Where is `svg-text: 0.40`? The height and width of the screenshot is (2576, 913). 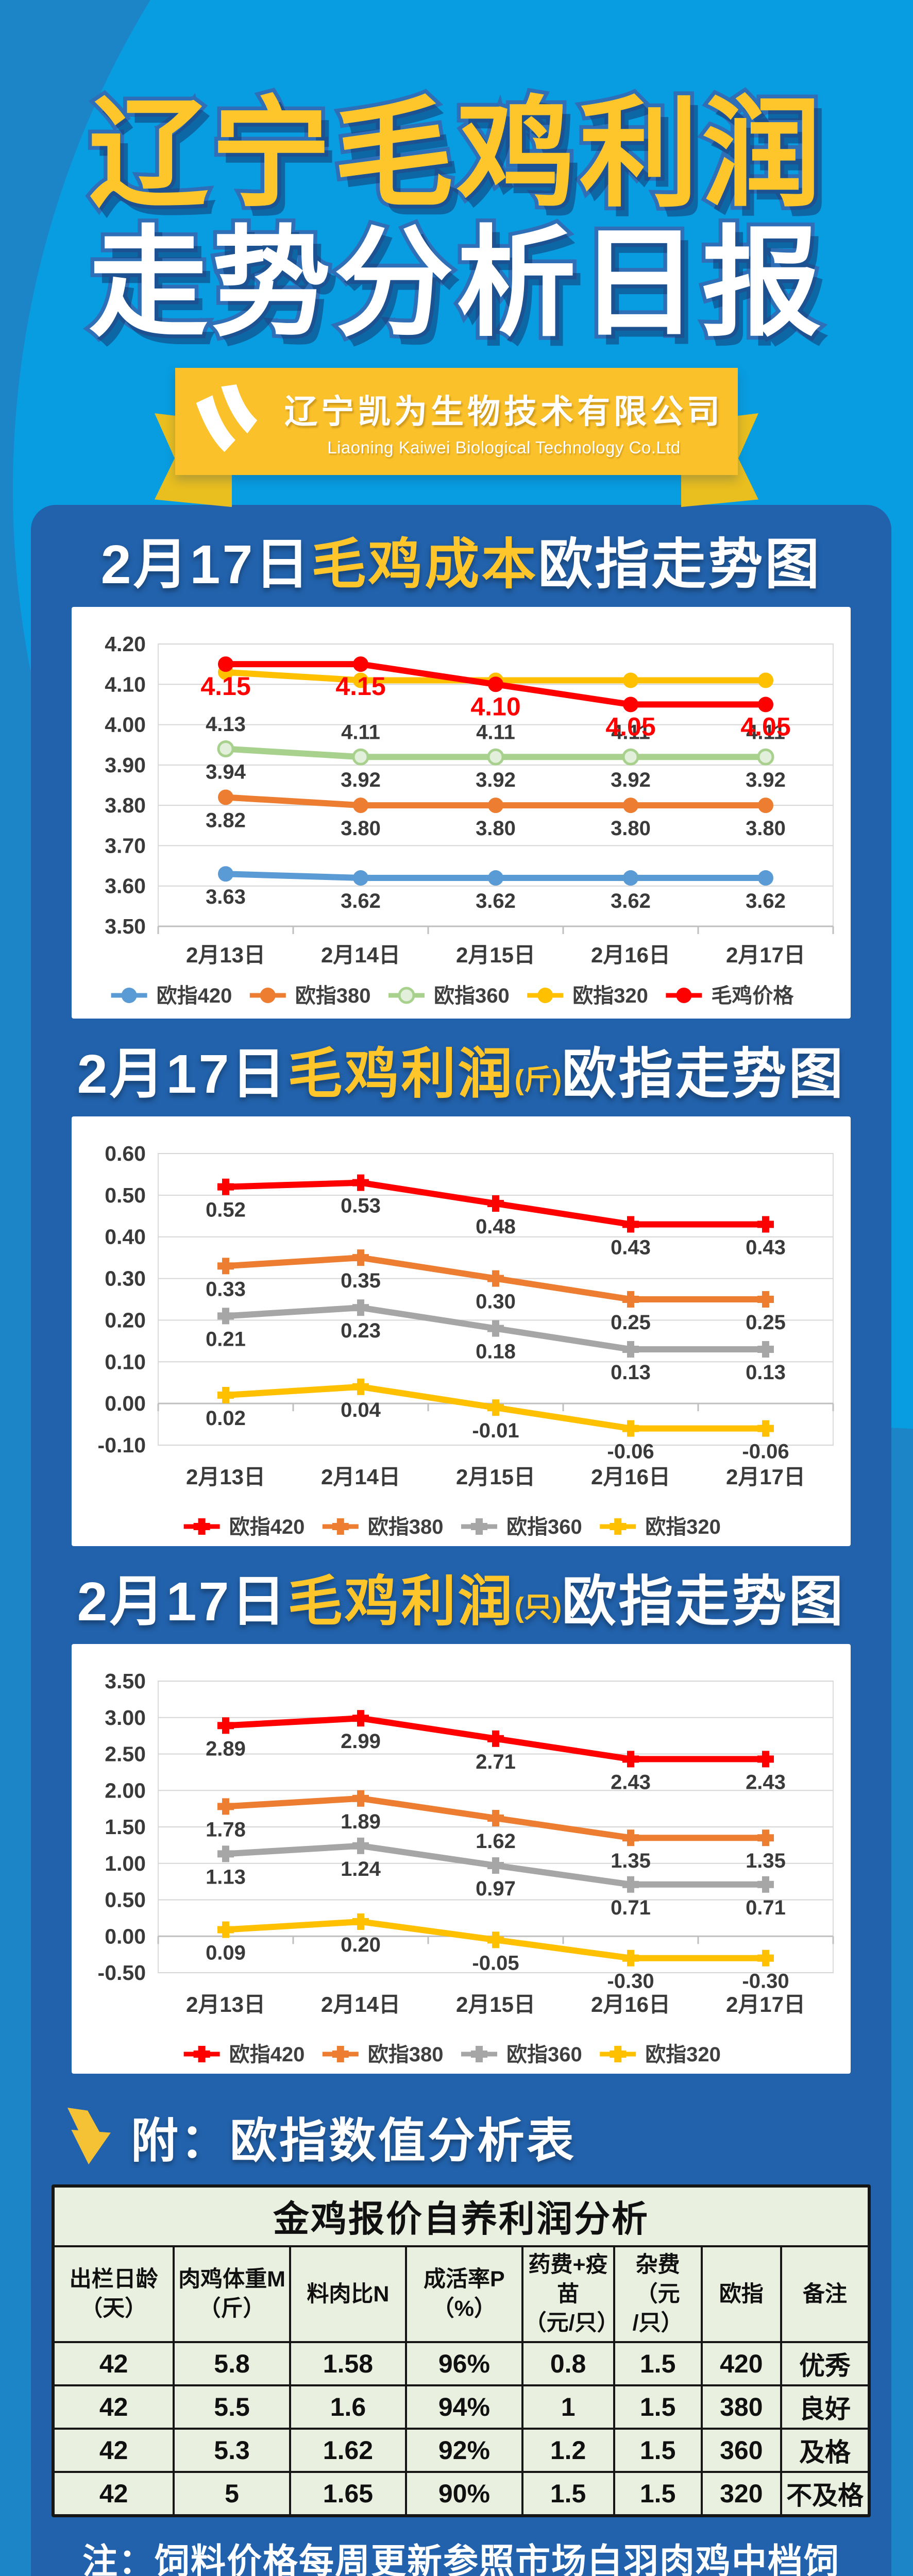 svg-text: 0.40 is located at coordinates (126, 1237).